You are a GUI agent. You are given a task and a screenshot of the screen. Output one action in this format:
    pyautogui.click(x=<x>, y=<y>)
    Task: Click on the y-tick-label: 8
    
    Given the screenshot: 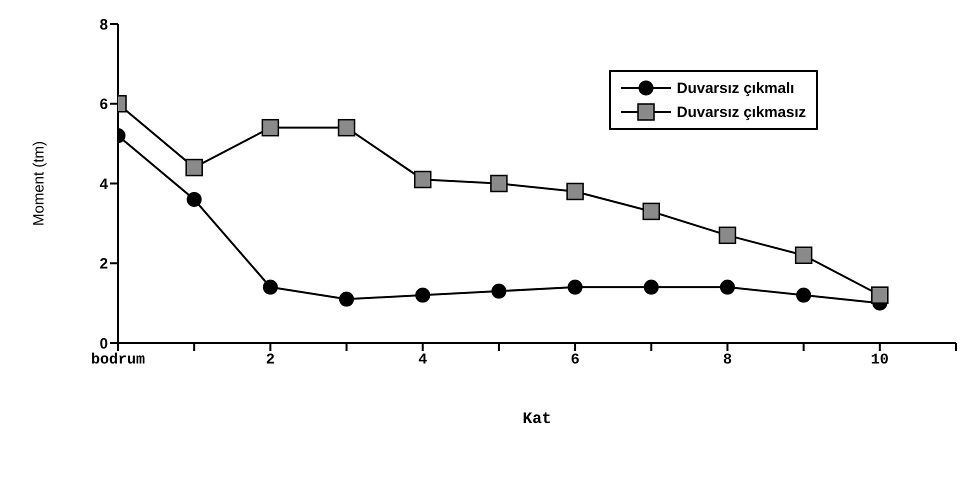 What is the action you would take?
    pyautogui.click(x=104, y=25)
    